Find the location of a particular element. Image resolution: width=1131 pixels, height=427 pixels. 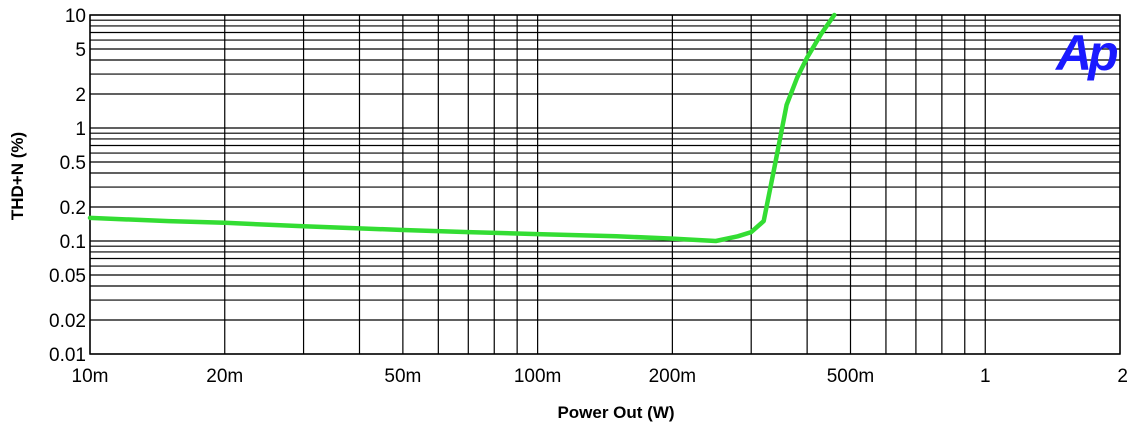

x-tick-label: 2 is located at coordinates (1122, 376).